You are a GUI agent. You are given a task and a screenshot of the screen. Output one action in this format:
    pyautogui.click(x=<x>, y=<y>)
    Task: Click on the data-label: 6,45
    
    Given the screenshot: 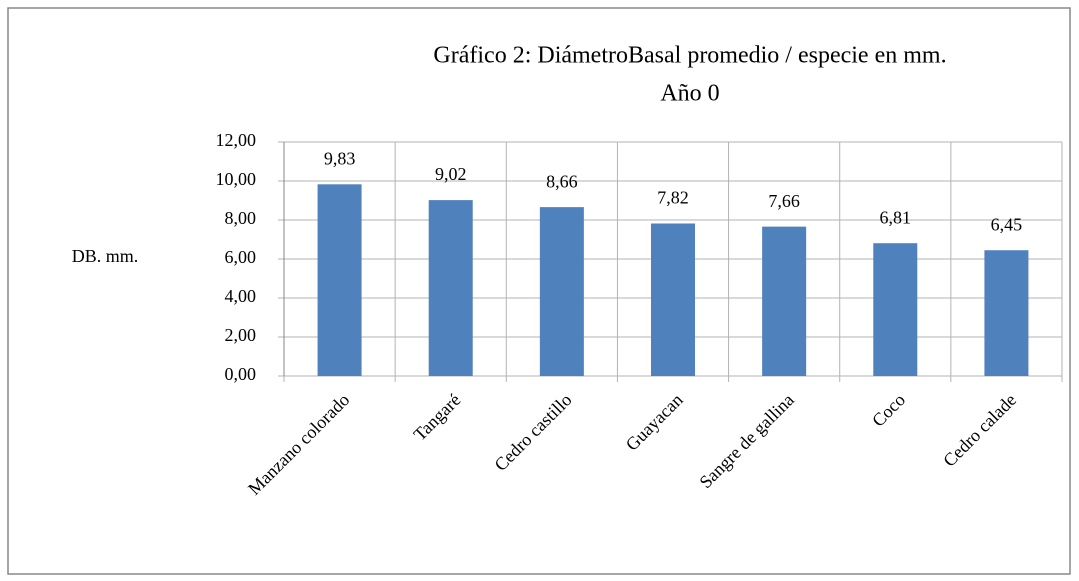 What is the action you would take?
    pyautogui.click(x=1007, y=224)
    